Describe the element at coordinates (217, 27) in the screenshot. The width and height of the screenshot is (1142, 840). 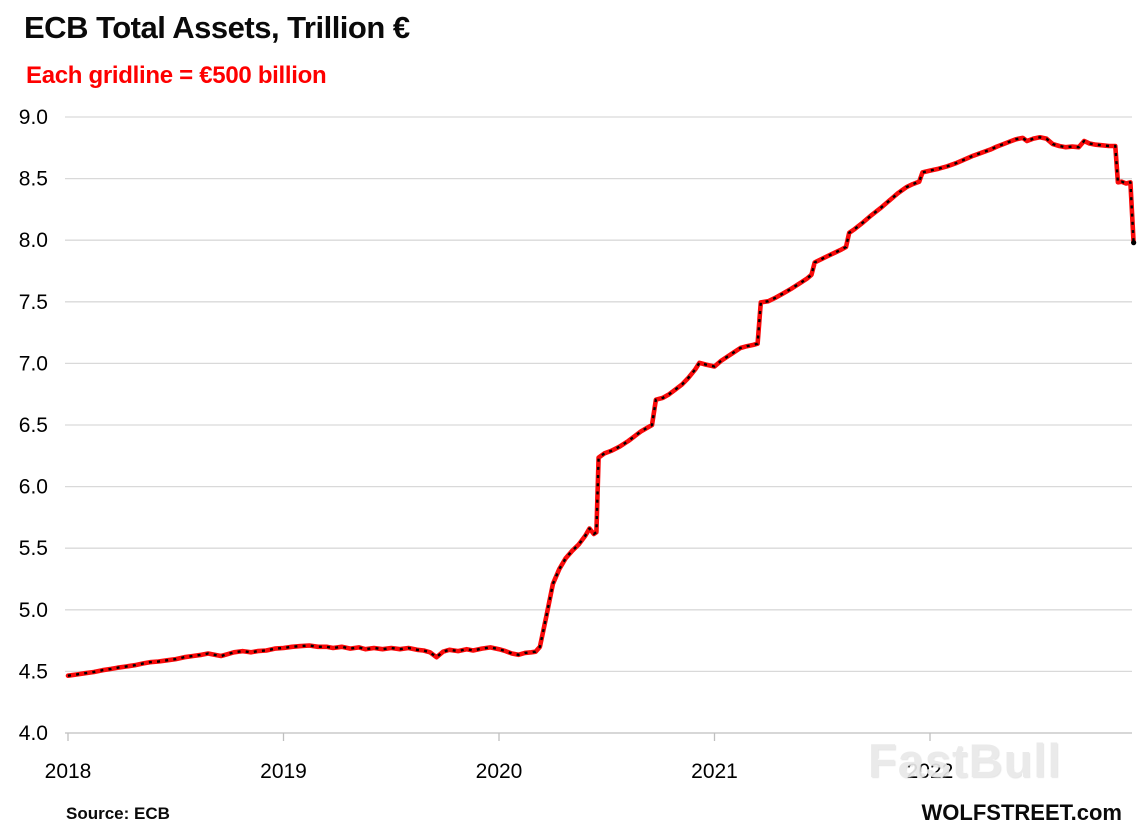
I see `page-title: ECB Total Assets, Trillion €` at that location.